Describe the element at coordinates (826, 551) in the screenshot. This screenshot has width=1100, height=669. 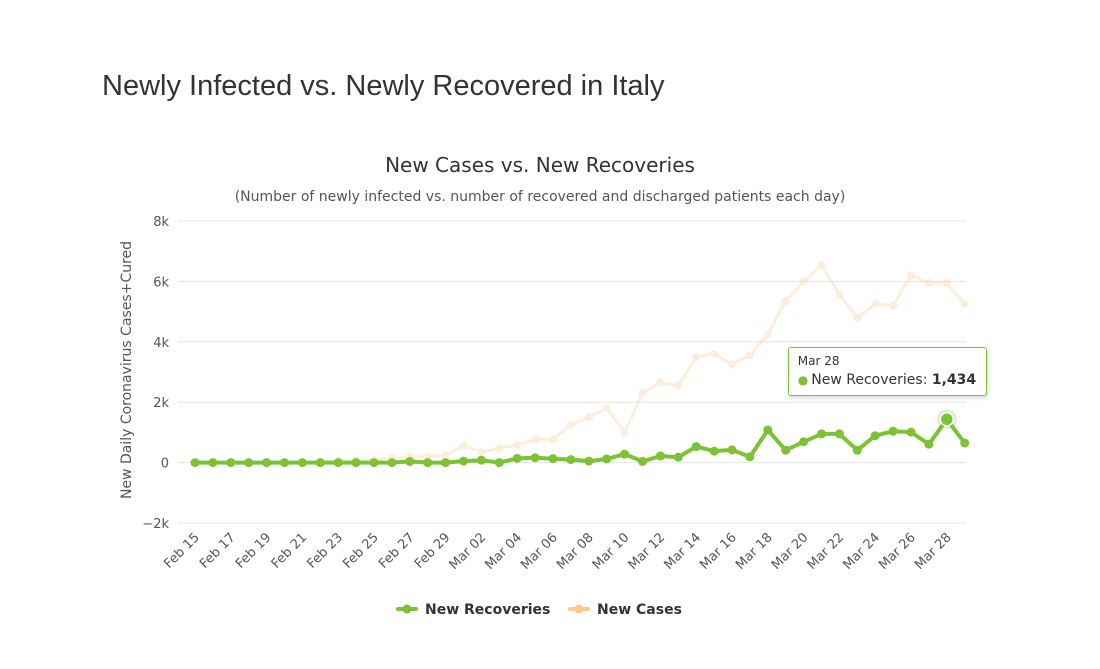
I see `x-tick-label: Mar 22` at that location.